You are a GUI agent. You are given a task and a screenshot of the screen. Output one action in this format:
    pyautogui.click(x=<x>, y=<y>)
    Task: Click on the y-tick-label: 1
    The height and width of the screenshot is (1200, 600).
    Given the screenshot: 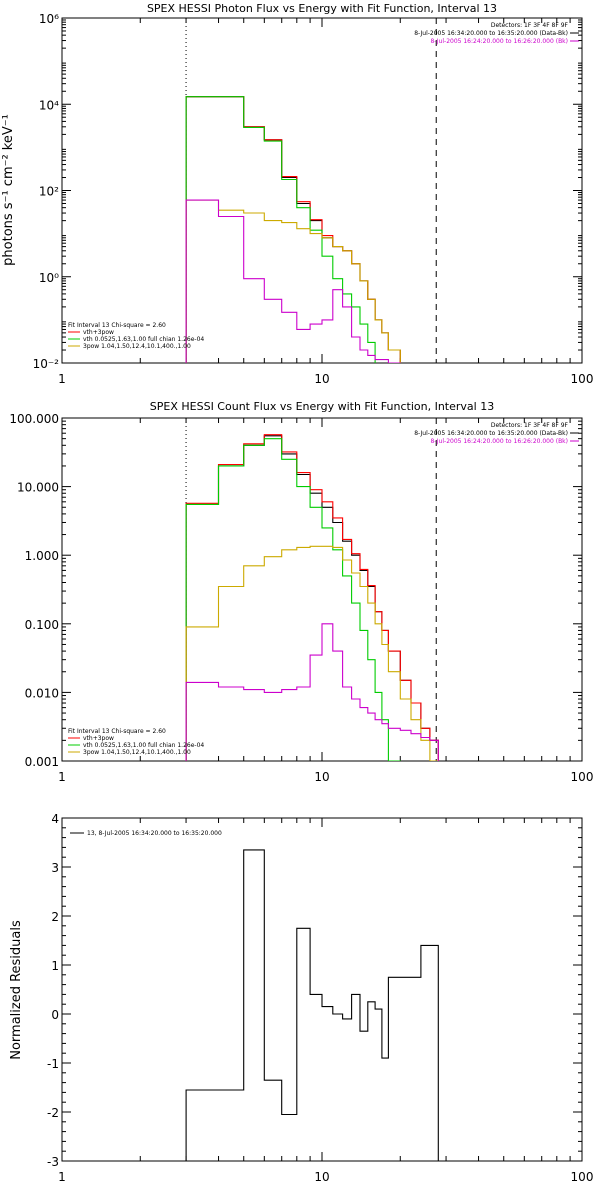 What is the action you would take?
    pyautogui.click(x=55, y=966)
    